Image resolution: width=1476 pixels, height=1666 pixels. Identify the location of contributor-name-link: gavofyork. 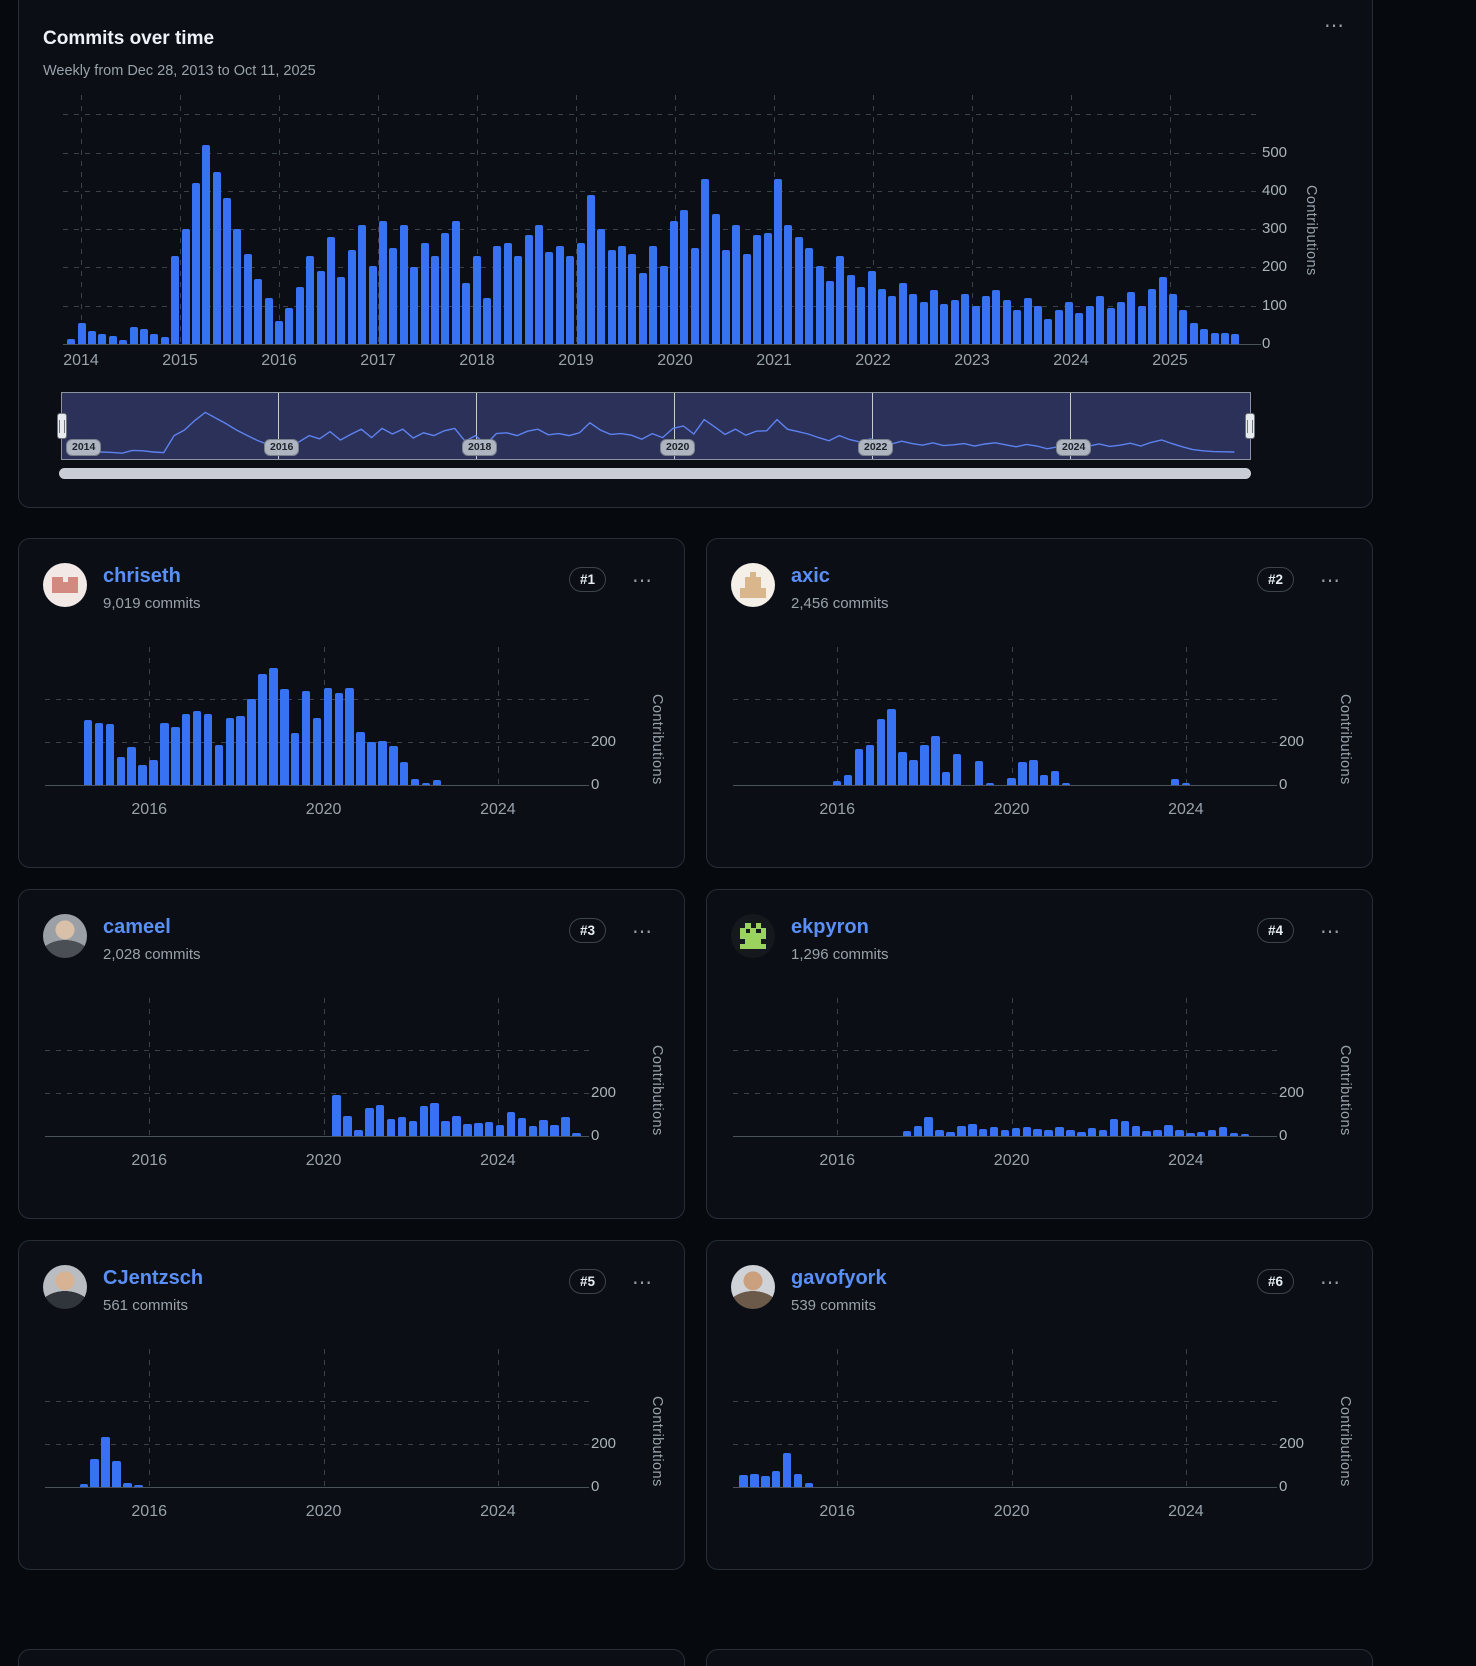
(839, 1278).